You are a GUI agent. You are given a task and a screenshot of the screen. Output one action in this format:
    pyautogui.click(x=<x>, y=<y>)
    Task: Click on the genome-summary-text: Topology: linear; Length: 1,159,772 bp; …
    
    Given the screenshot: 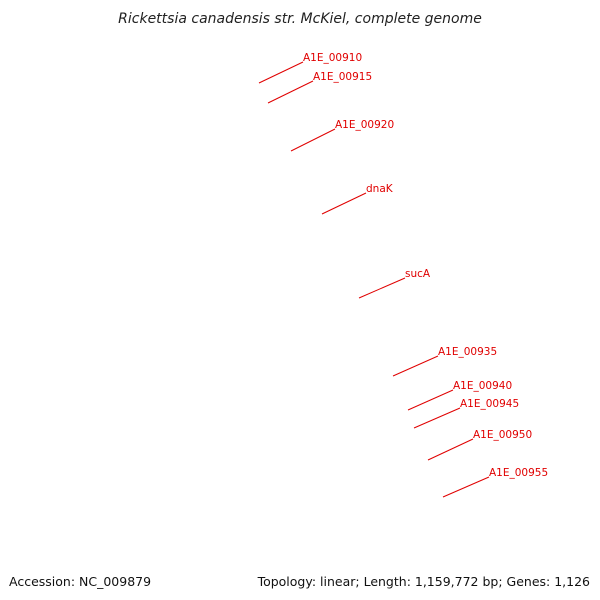 What is the action you would take?
    pyautogui.click(x=423, y=581)
    